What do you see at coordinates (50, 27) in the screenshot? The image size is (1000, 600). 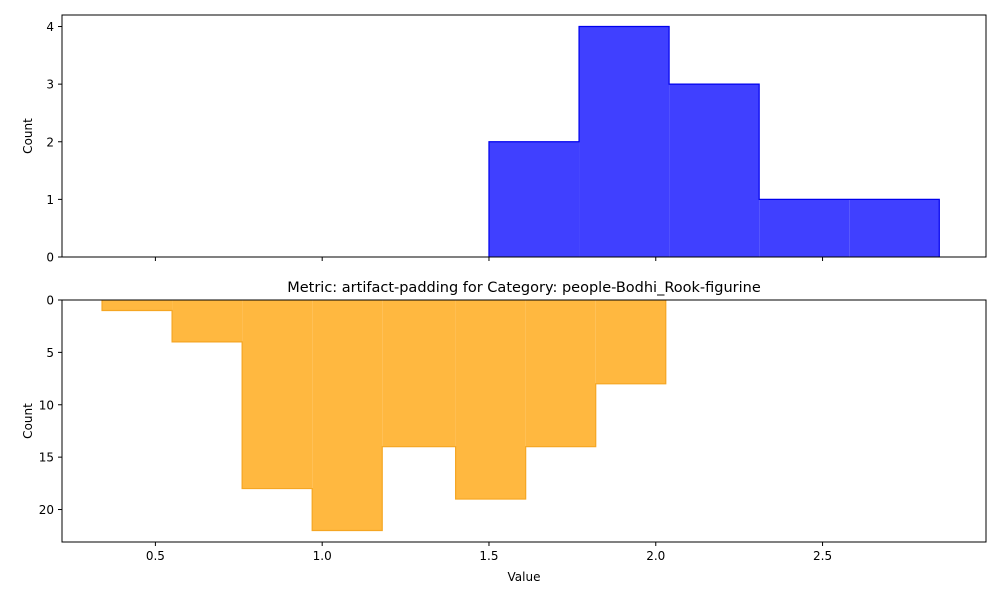 I see `y-tick-label: 4` at bounding box center [50, 27].